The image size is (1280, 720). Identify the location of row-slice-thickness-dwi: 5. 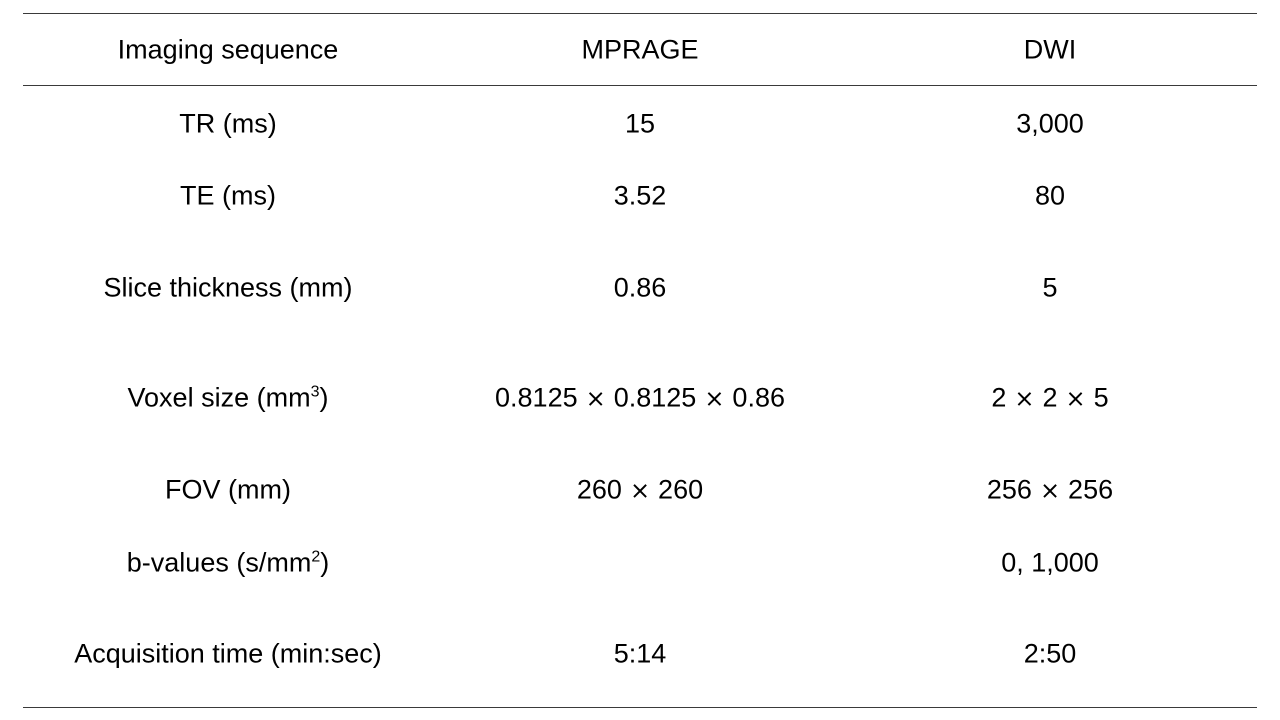
(1050, 287).